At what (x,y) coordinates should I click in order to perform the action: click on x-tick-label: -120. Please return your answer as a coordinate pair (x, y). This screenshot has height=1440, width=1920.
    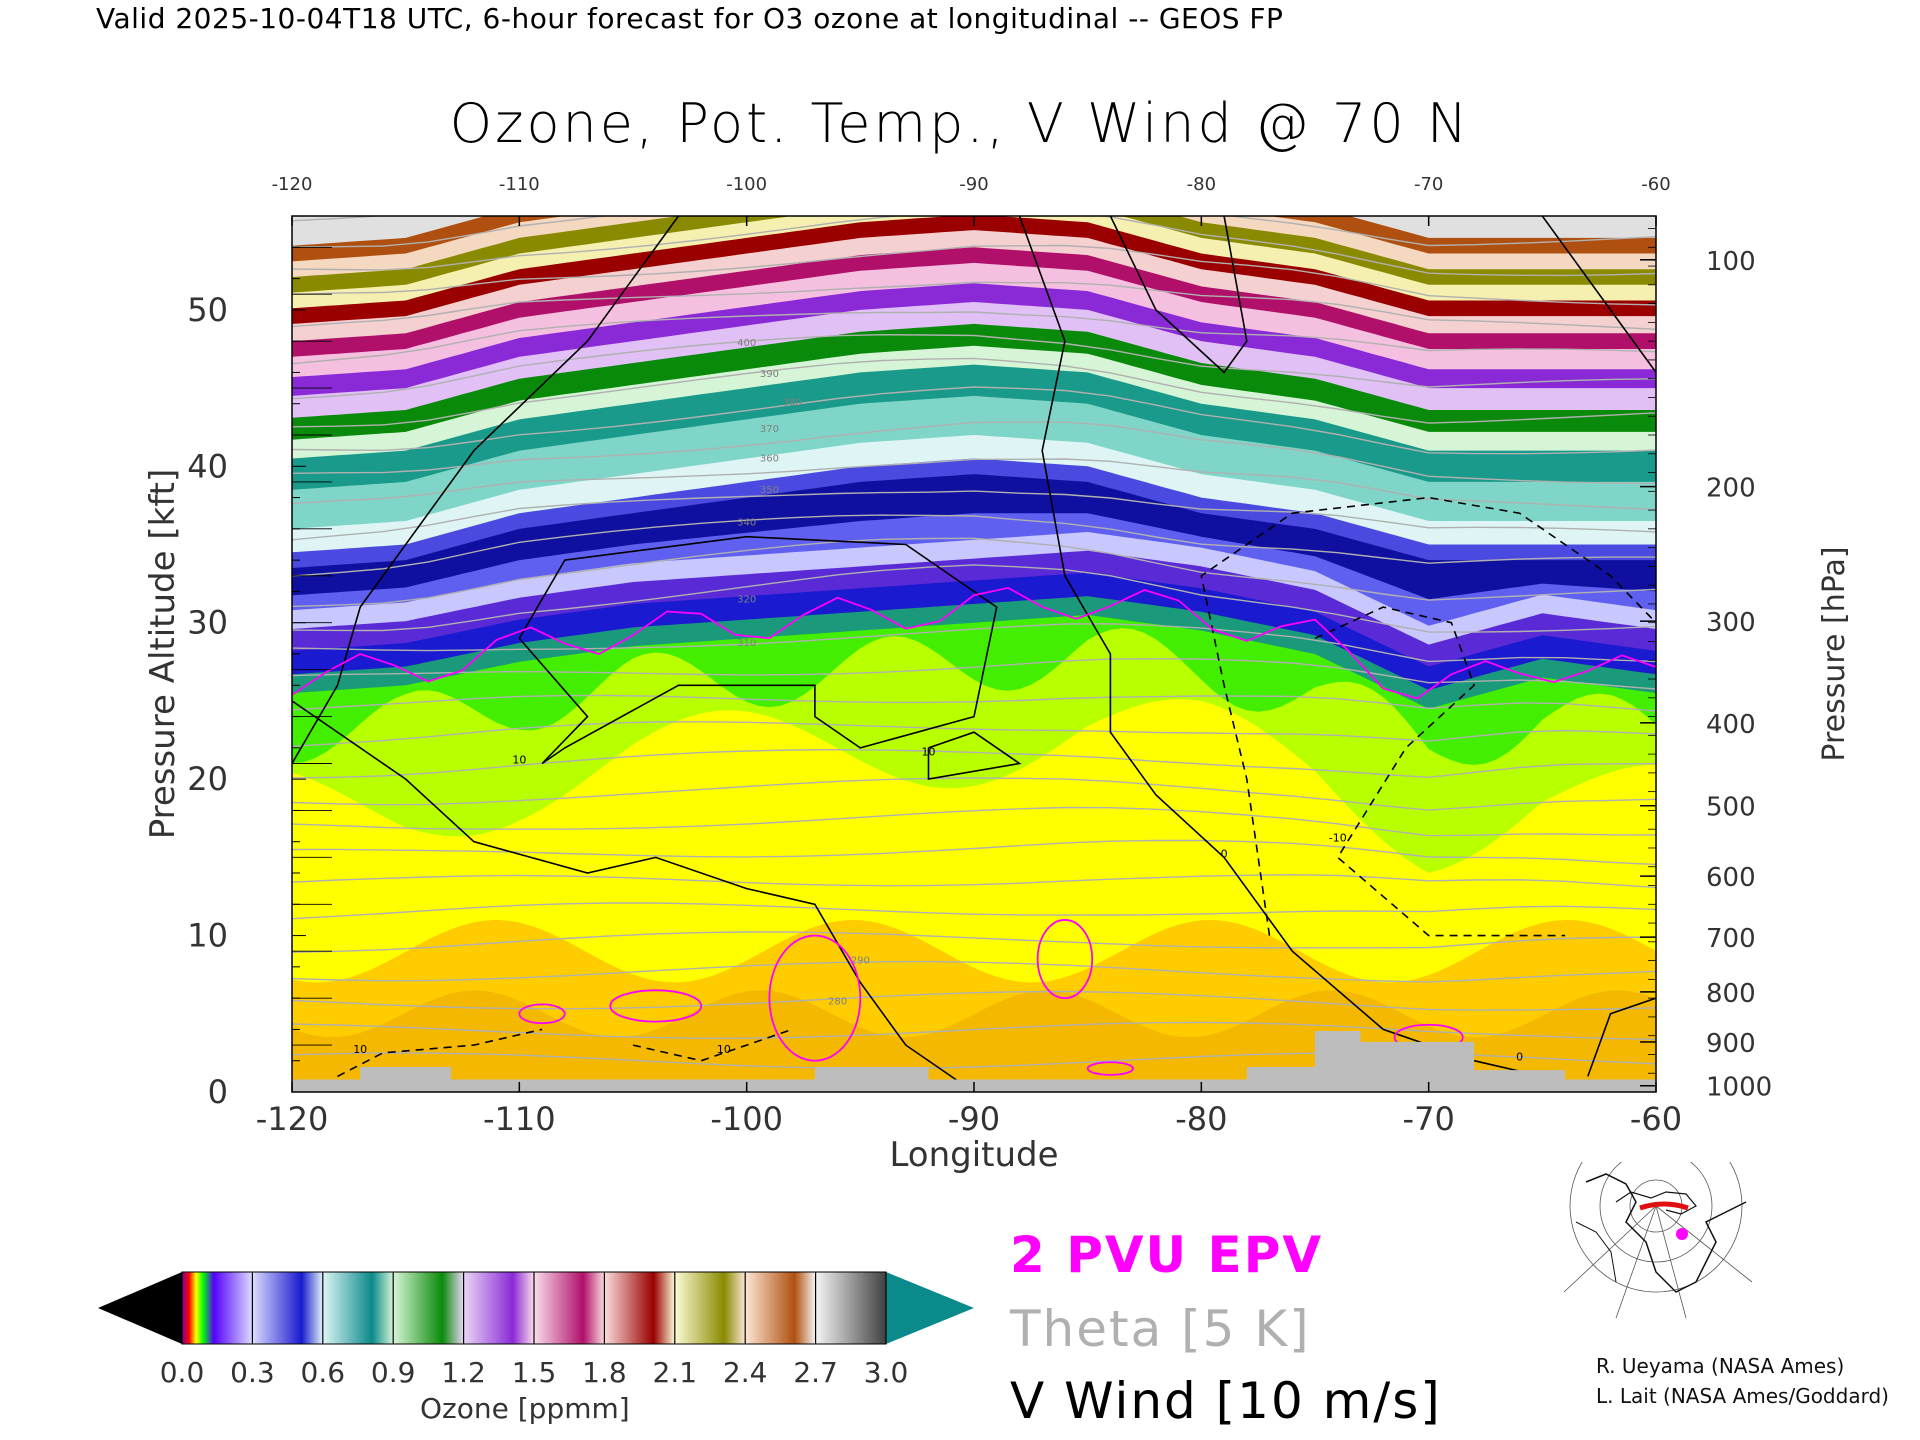
    Looking at the image, I should click on (292, 1119).